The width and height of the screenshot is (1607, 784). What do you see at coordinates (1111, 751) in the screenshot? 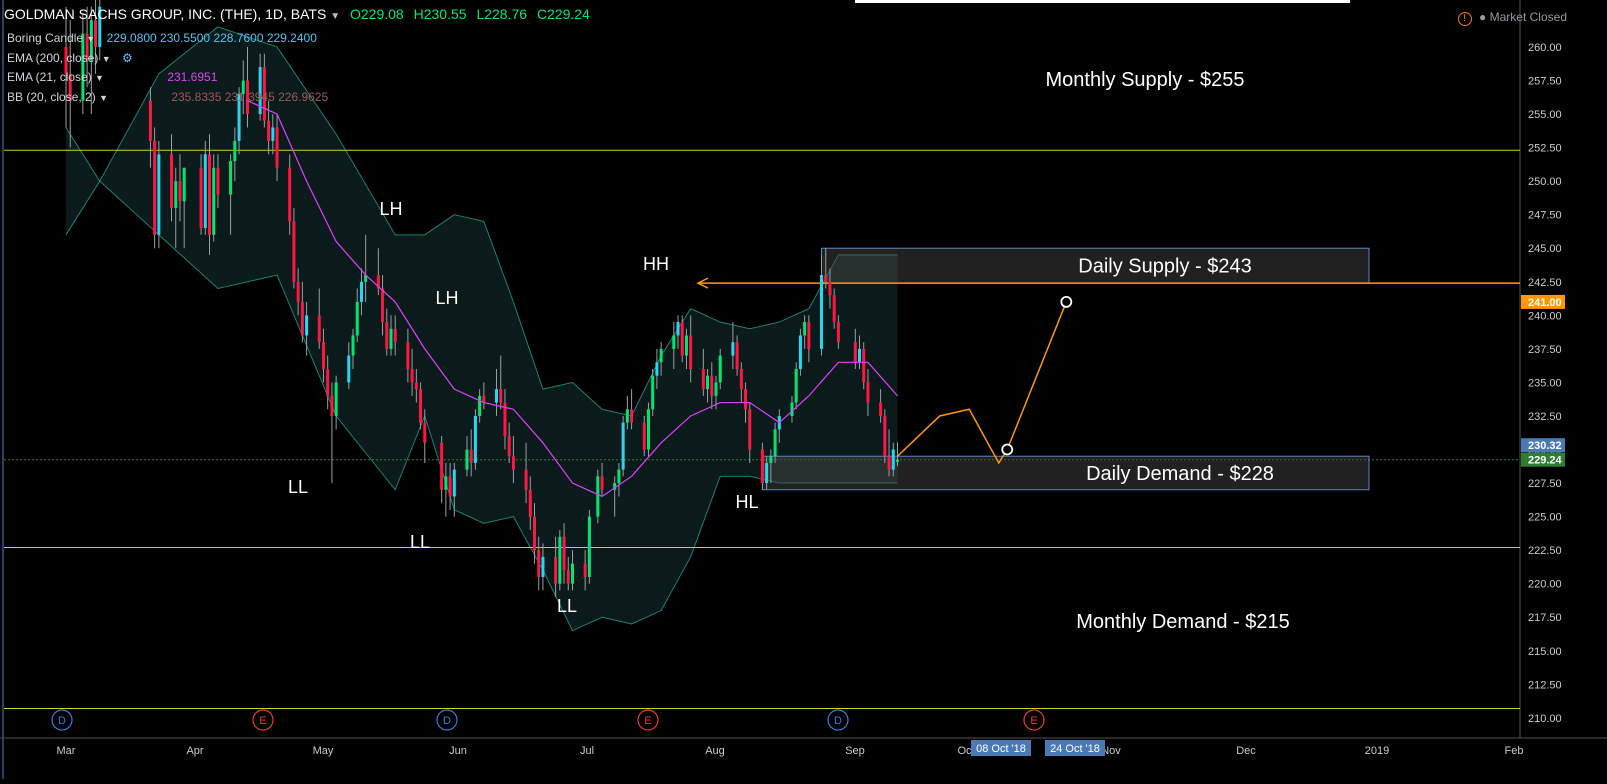
I see `x-tick-label: Nov` at bounding box center [1111, 751].